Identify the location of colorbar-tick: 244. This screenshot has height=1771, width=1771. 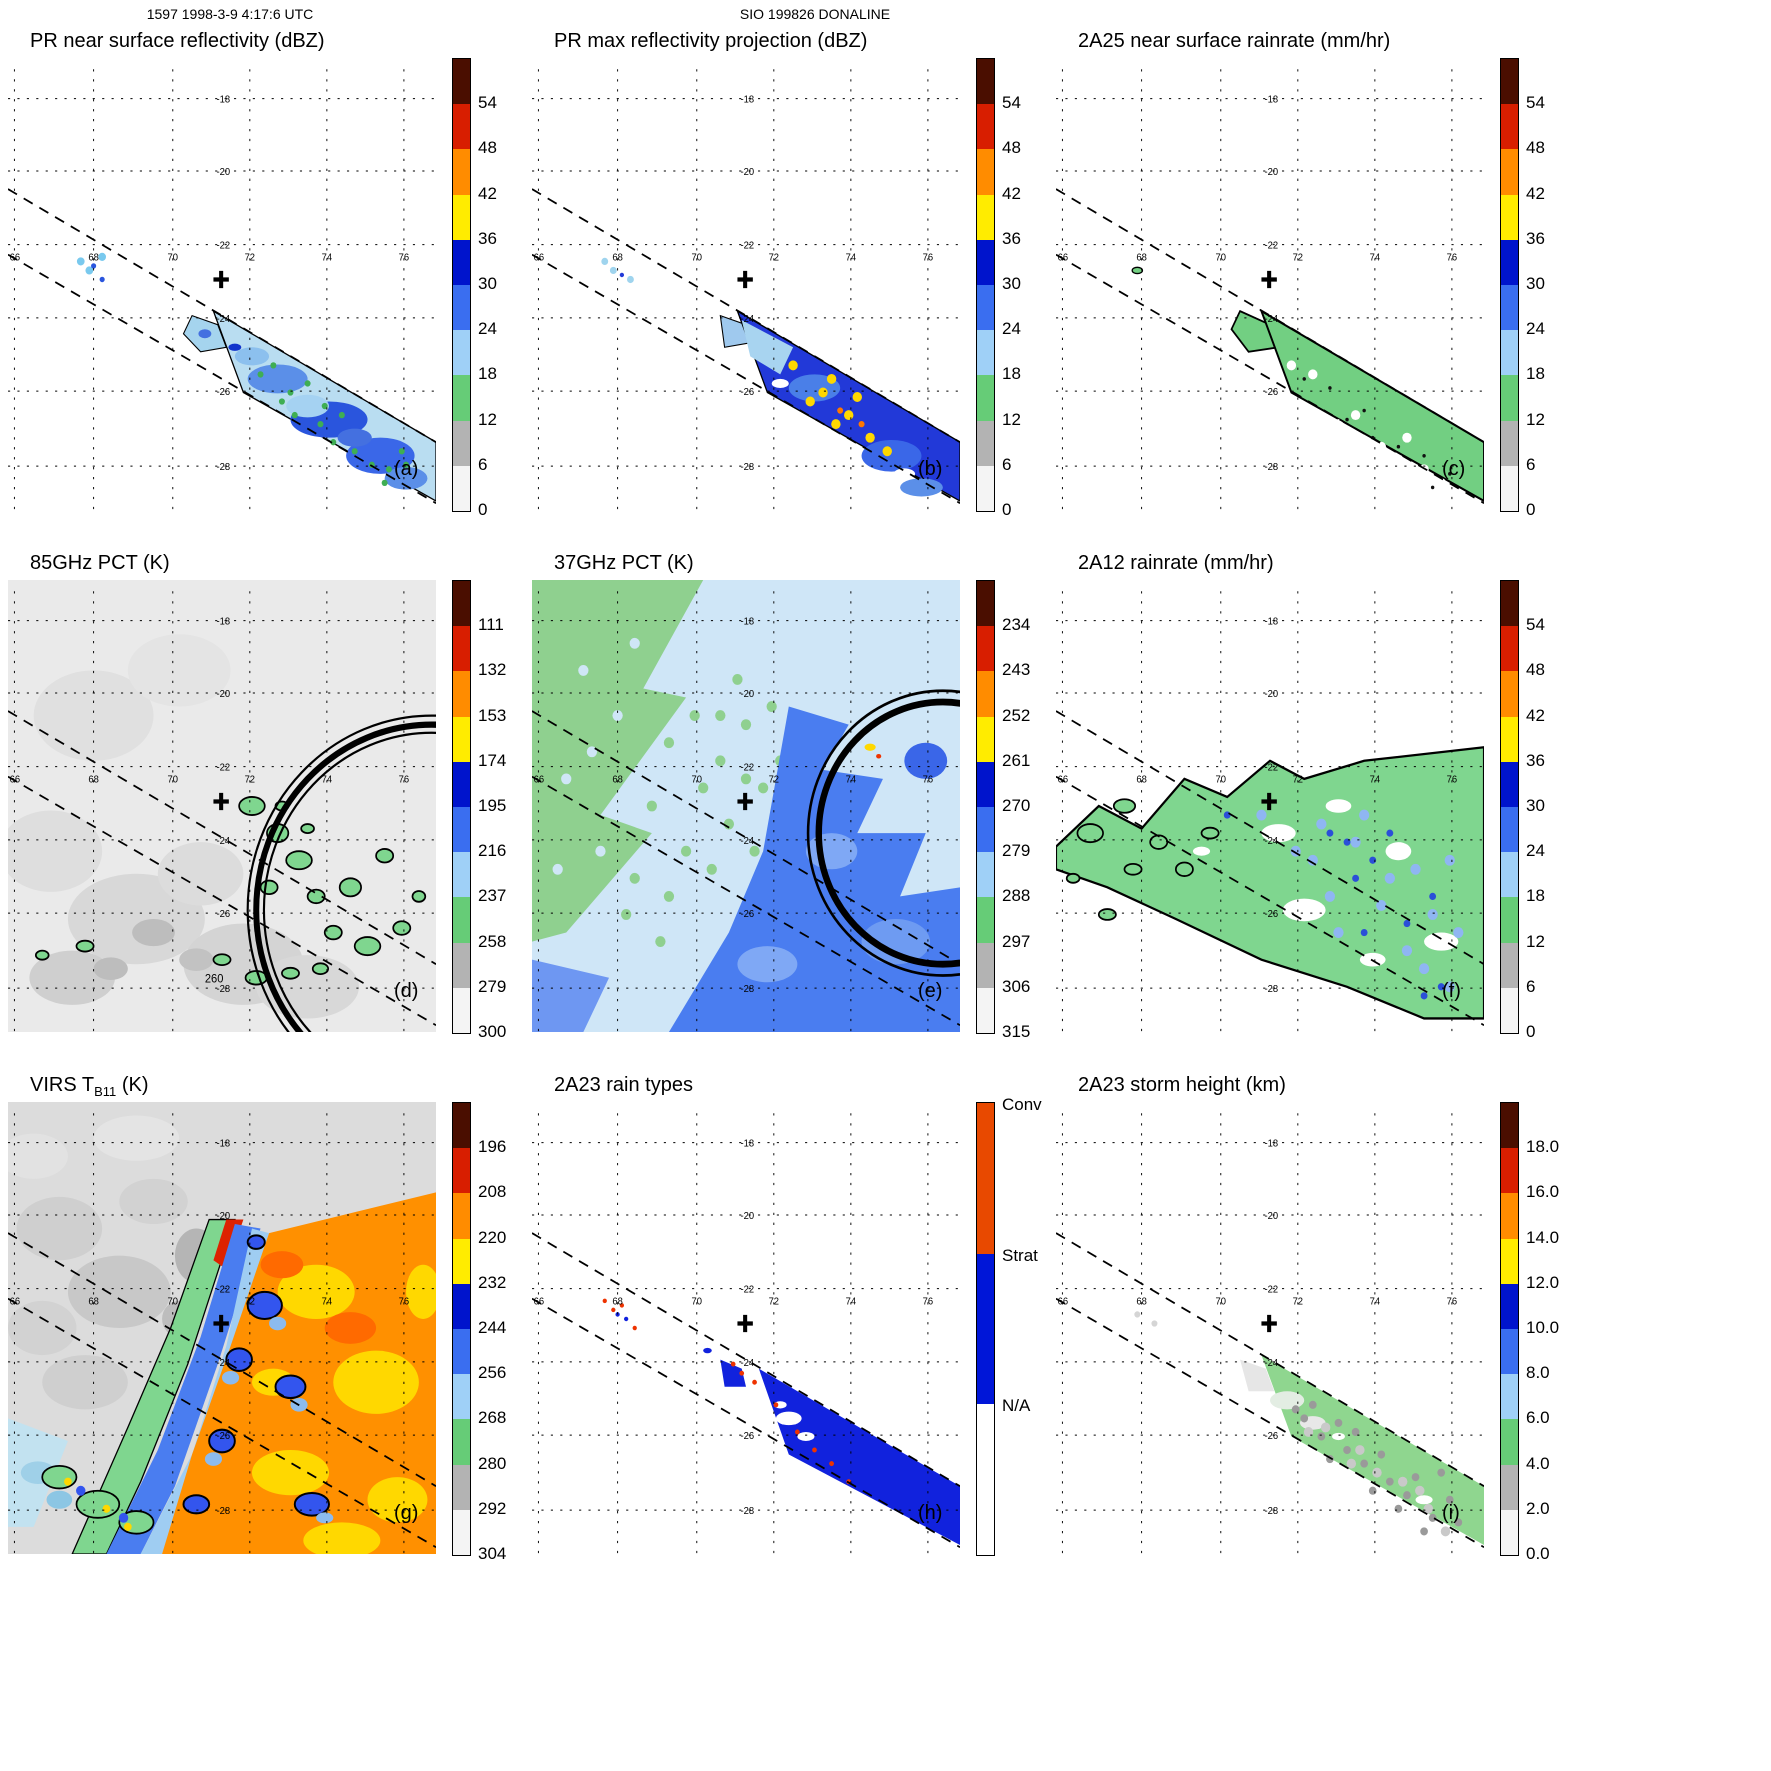
(492, 1327).